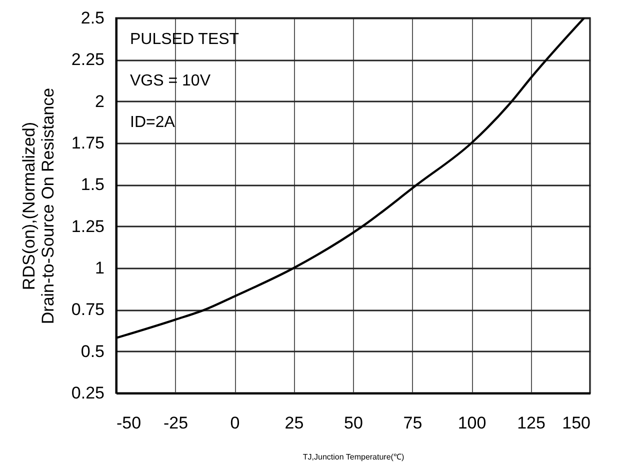 The height and width of the screenshot is (475, 624). I want to click on y-tick-label: 0.75, so click(87, 310).